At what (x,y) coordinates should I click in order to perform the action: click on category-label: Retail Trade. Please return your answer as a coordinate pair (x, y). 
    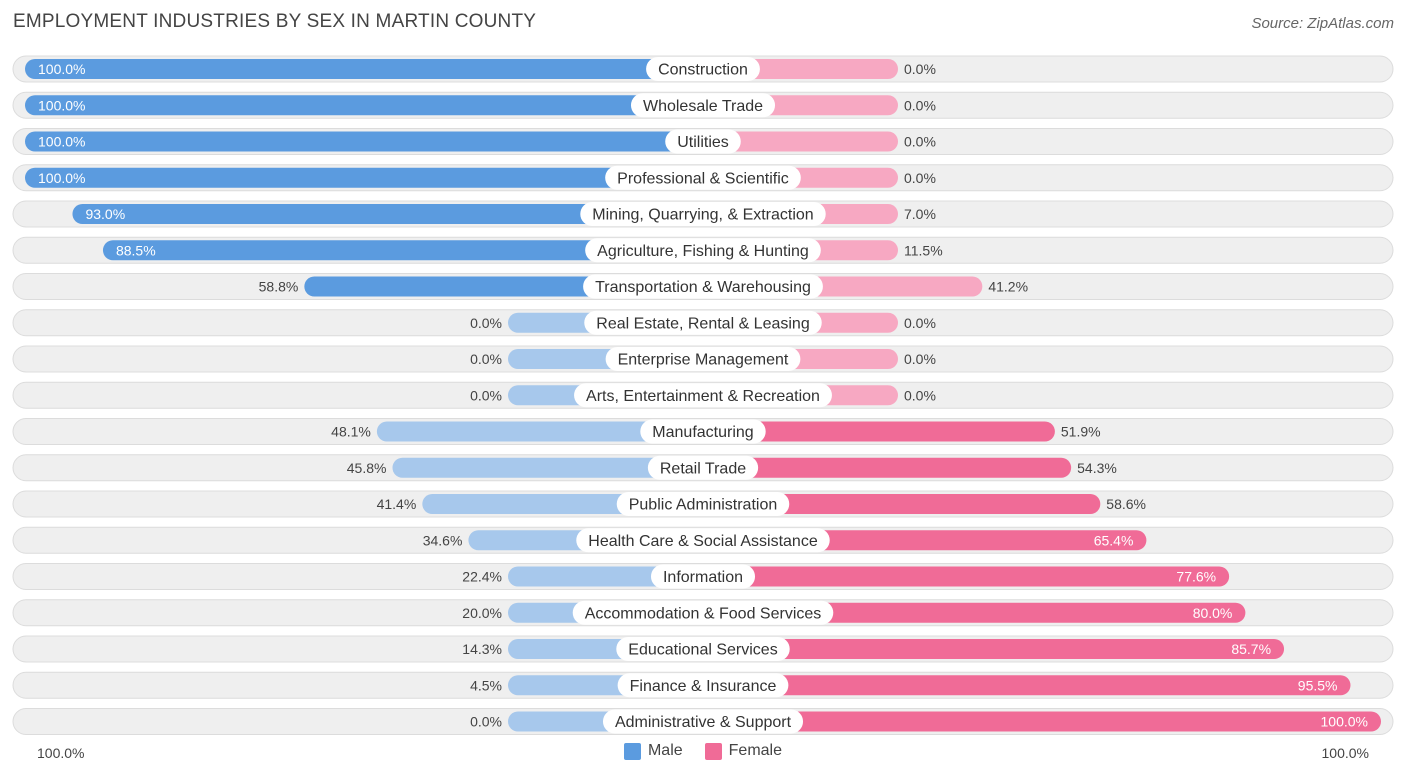
    Looking at the image, I should click on (703, 468).